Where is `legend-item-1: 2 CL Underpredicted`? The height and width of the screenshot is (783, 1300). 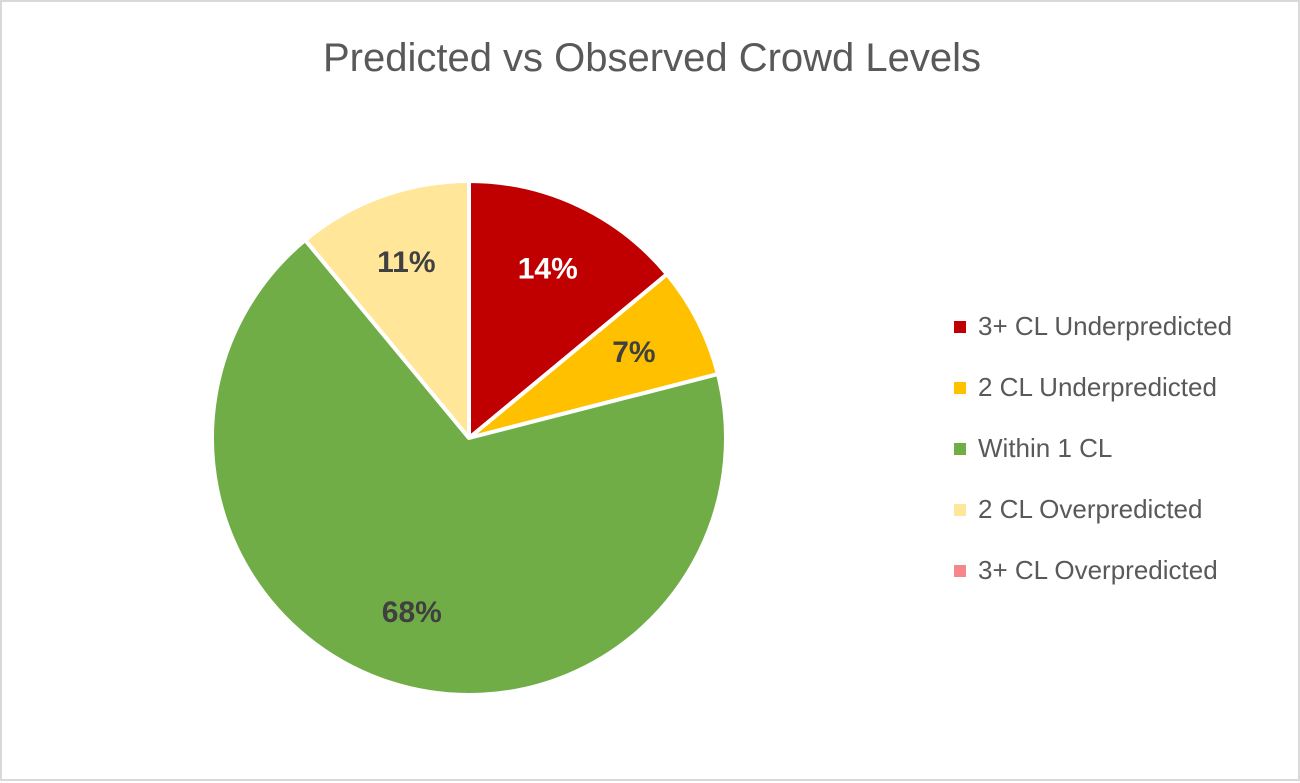
legend-item-1: 2 CL Underpredicted is located at coordinates (1093, 387).